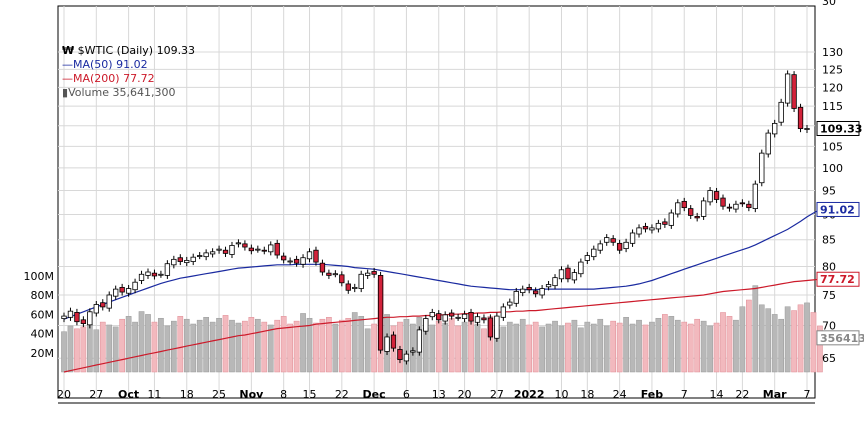 This screenshot has width=864, height=430. I want to click on last-volume-box, so click(838, 338).